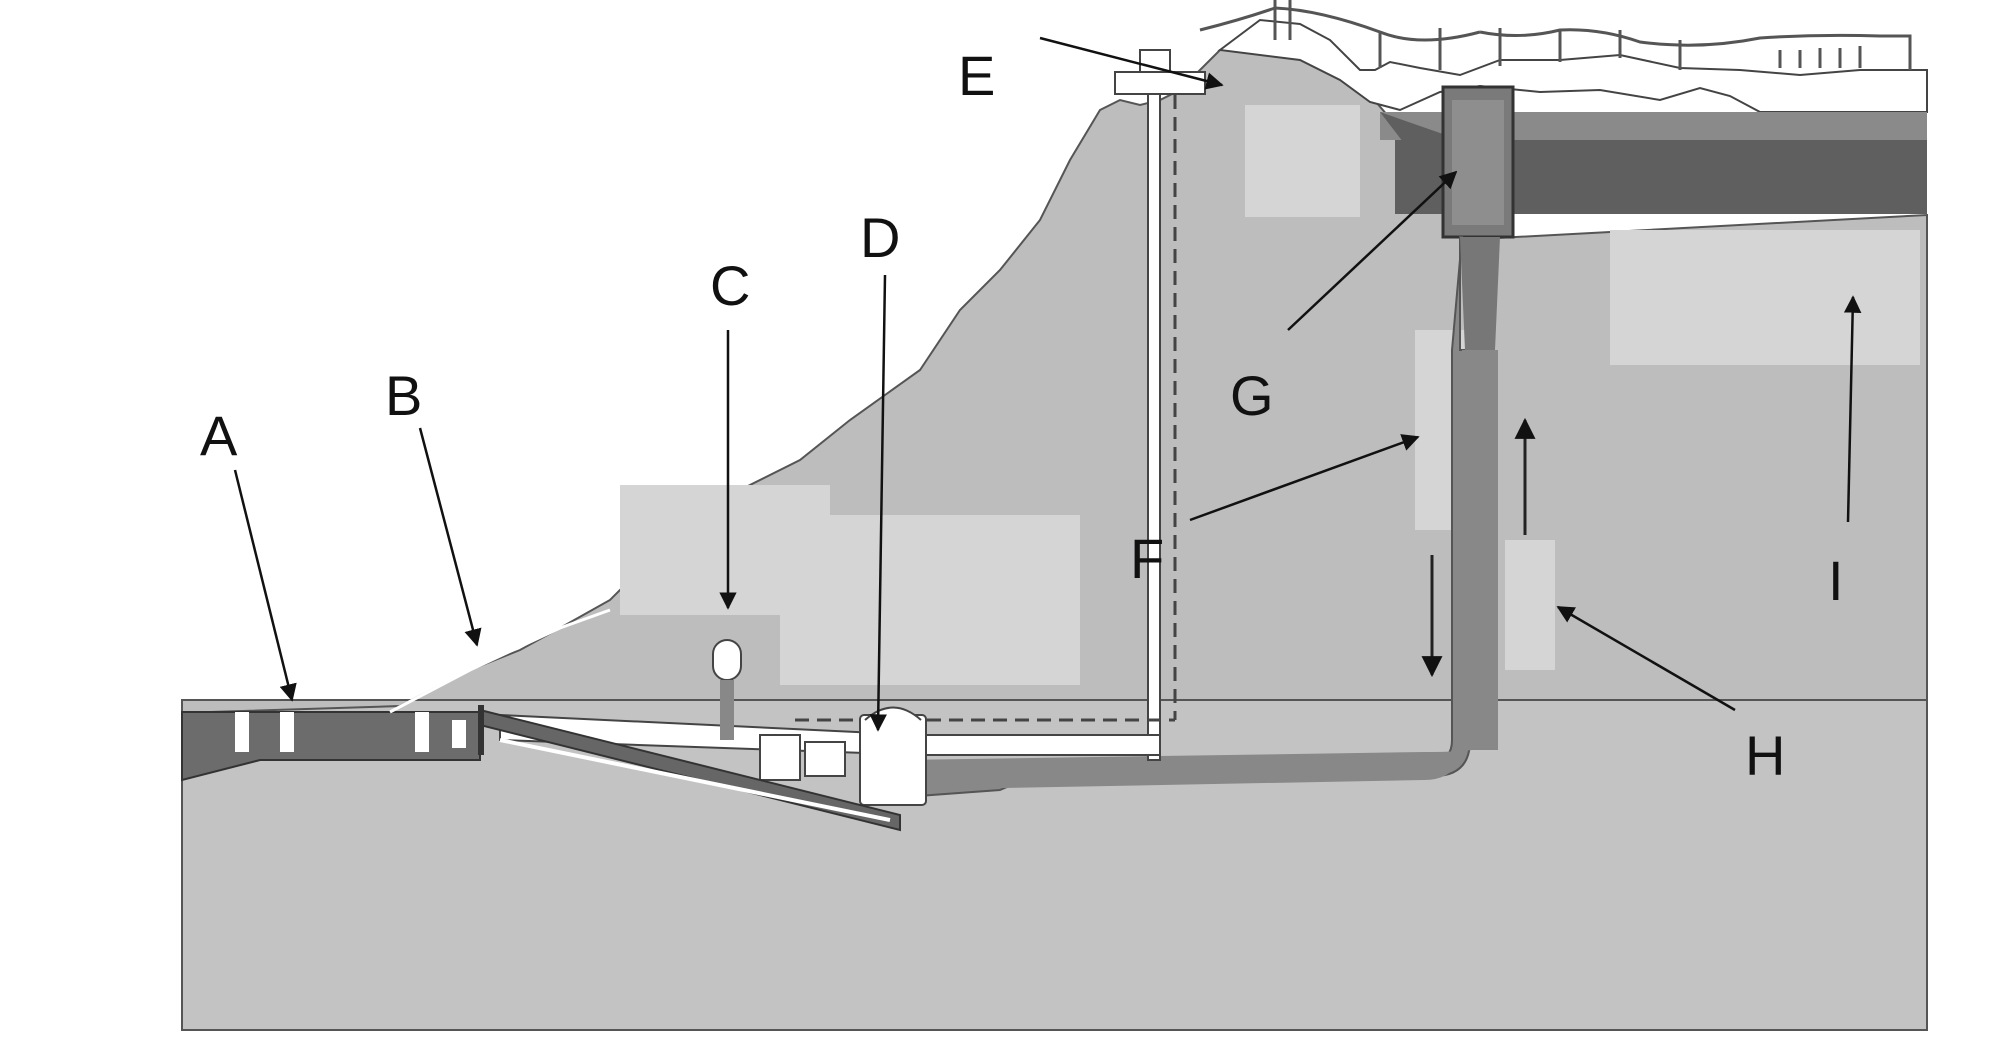  I want to click on label-i: I, so click(1836, 580).